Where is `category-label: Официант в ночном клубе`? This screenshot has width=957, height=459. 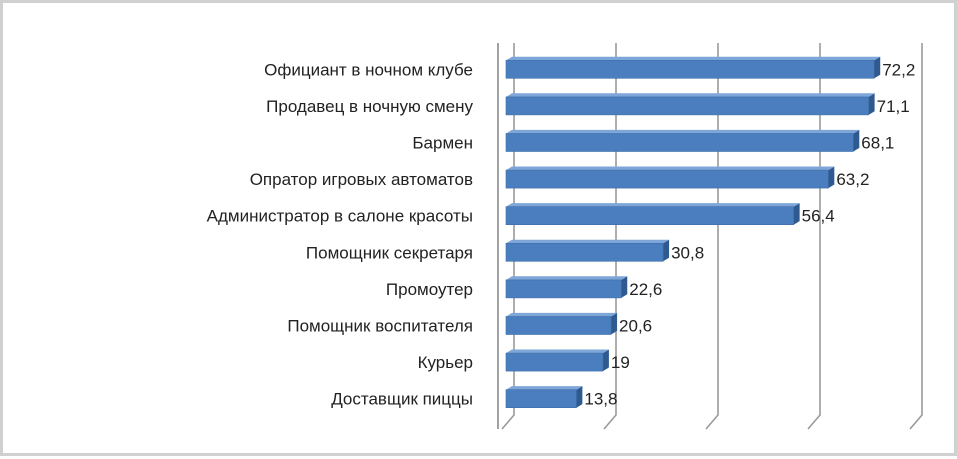 category-label: Официант в ночном клубе is located at coordinates (368, 69).